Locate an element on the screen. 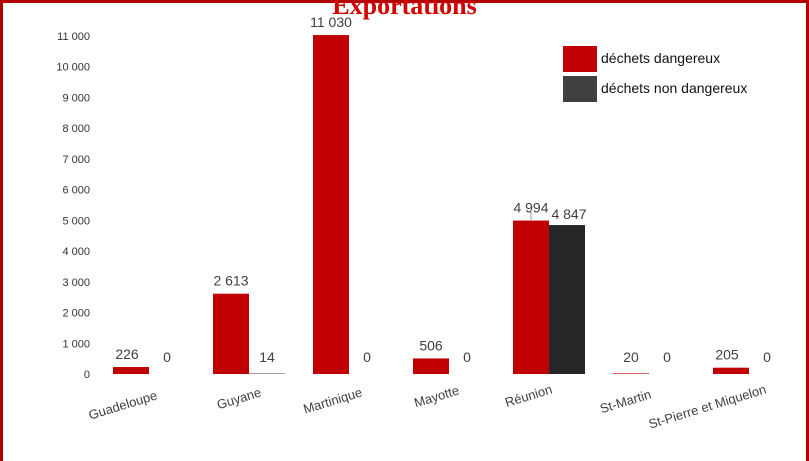 The image size is (809, 461). data-label: 20 is located at coordinates (631, 357).